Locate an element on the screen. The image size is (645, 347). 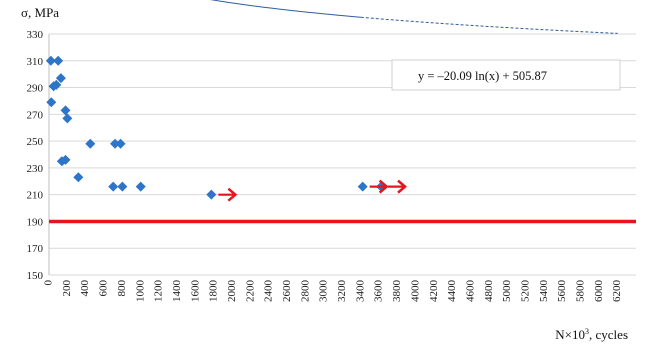
y-axis-label: σ, MPa is located at coordinates (40, 12).